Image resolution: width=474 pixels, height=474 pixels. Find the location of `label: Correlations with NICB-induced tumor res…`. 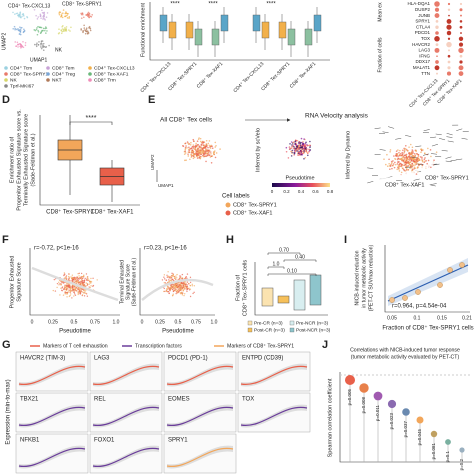

label: Correlations with NICB-induced tumor res… is located at coordinates (405, 350).